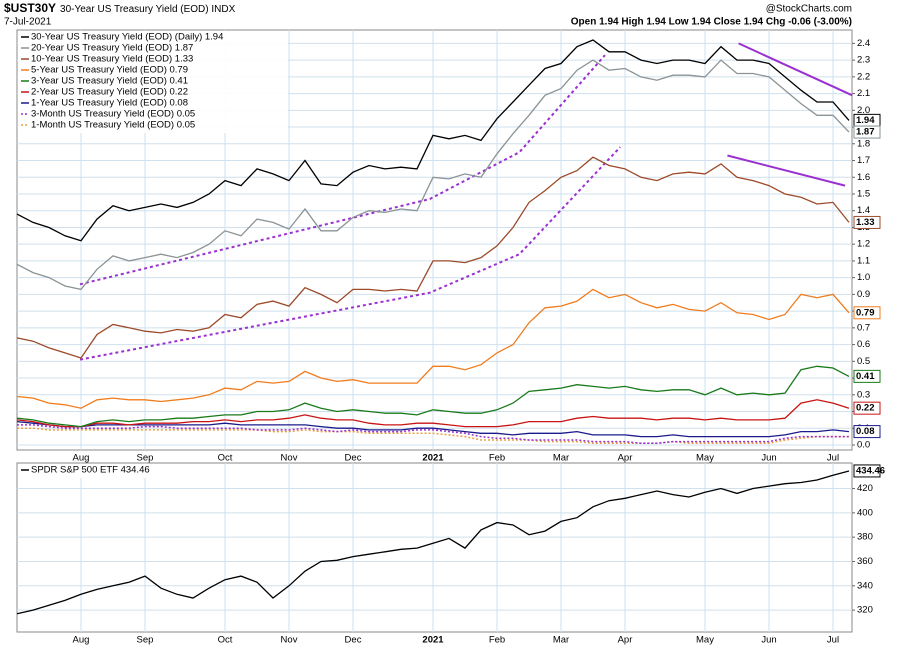 This screenshot has width=900, height=650. I want to click on y-tick-label: 0.6, so click(863, 344).